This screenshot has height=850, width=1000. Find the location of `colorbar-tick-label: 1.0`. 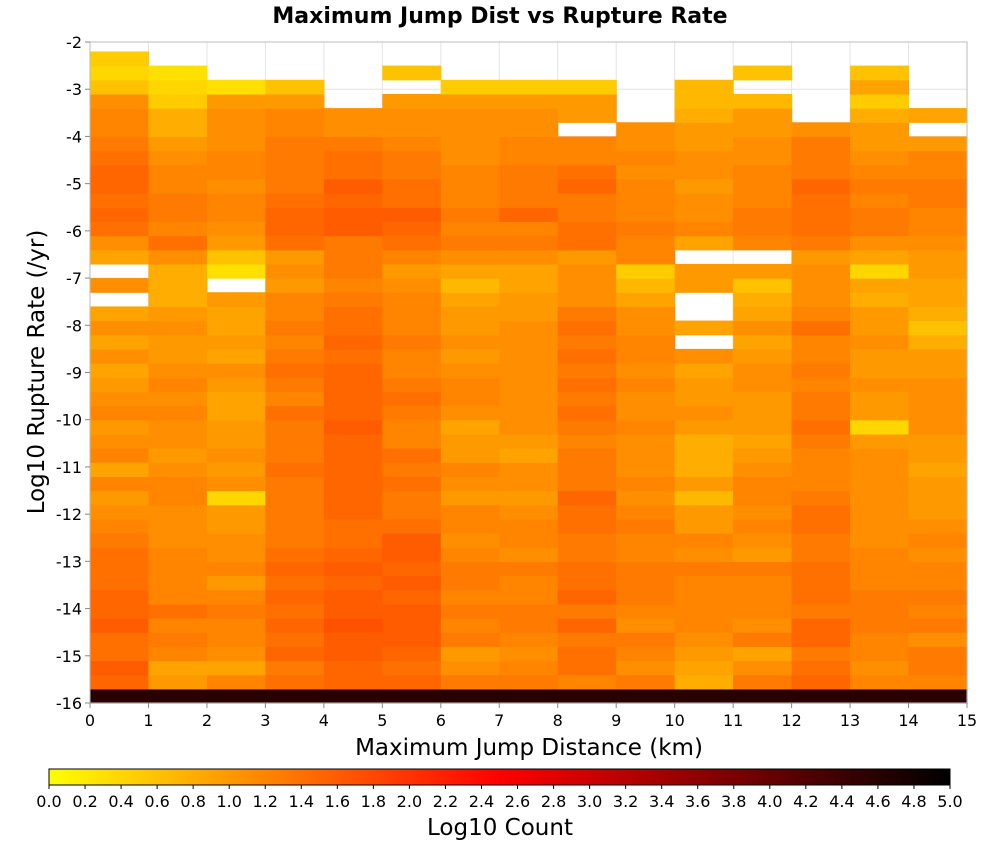

colorbar-tick-label: 1.0 is located at coordinates (228, 801).